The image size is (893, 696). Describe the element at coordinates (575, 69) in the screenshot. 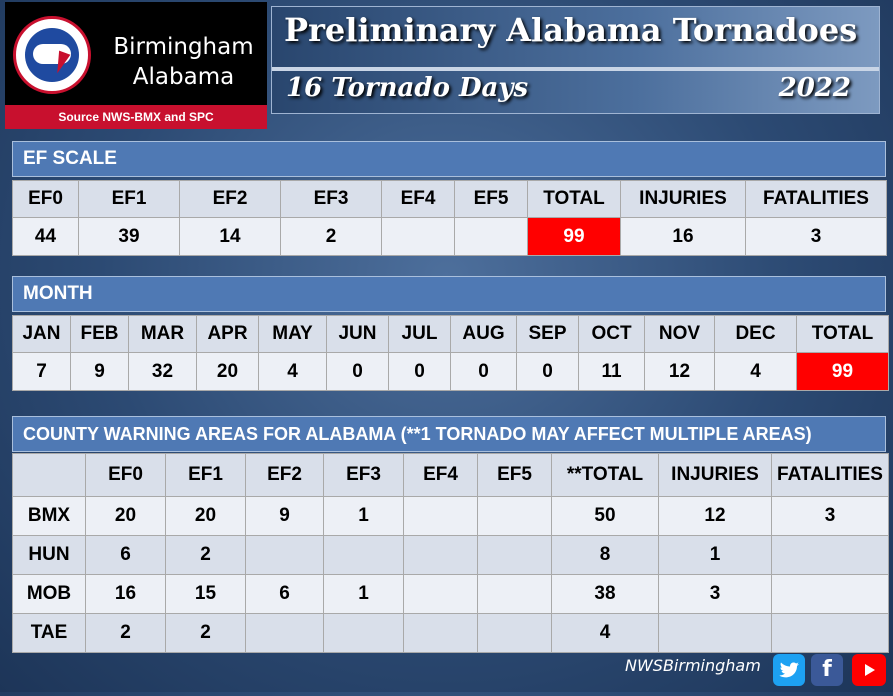

I see `title-divider` at that location.